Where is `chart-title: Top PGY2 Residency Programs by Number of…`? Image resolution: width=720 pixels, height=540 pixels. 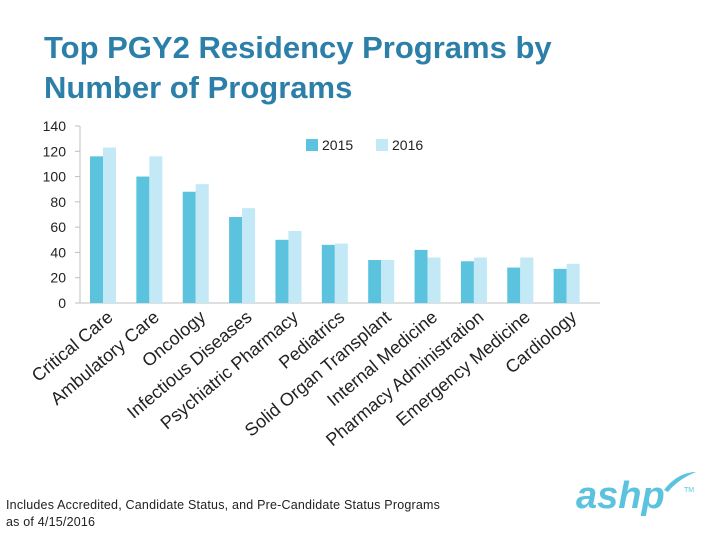 chart-title: Top PGY2 Residency Programs by Number of… is located at coordinates (344, 68).